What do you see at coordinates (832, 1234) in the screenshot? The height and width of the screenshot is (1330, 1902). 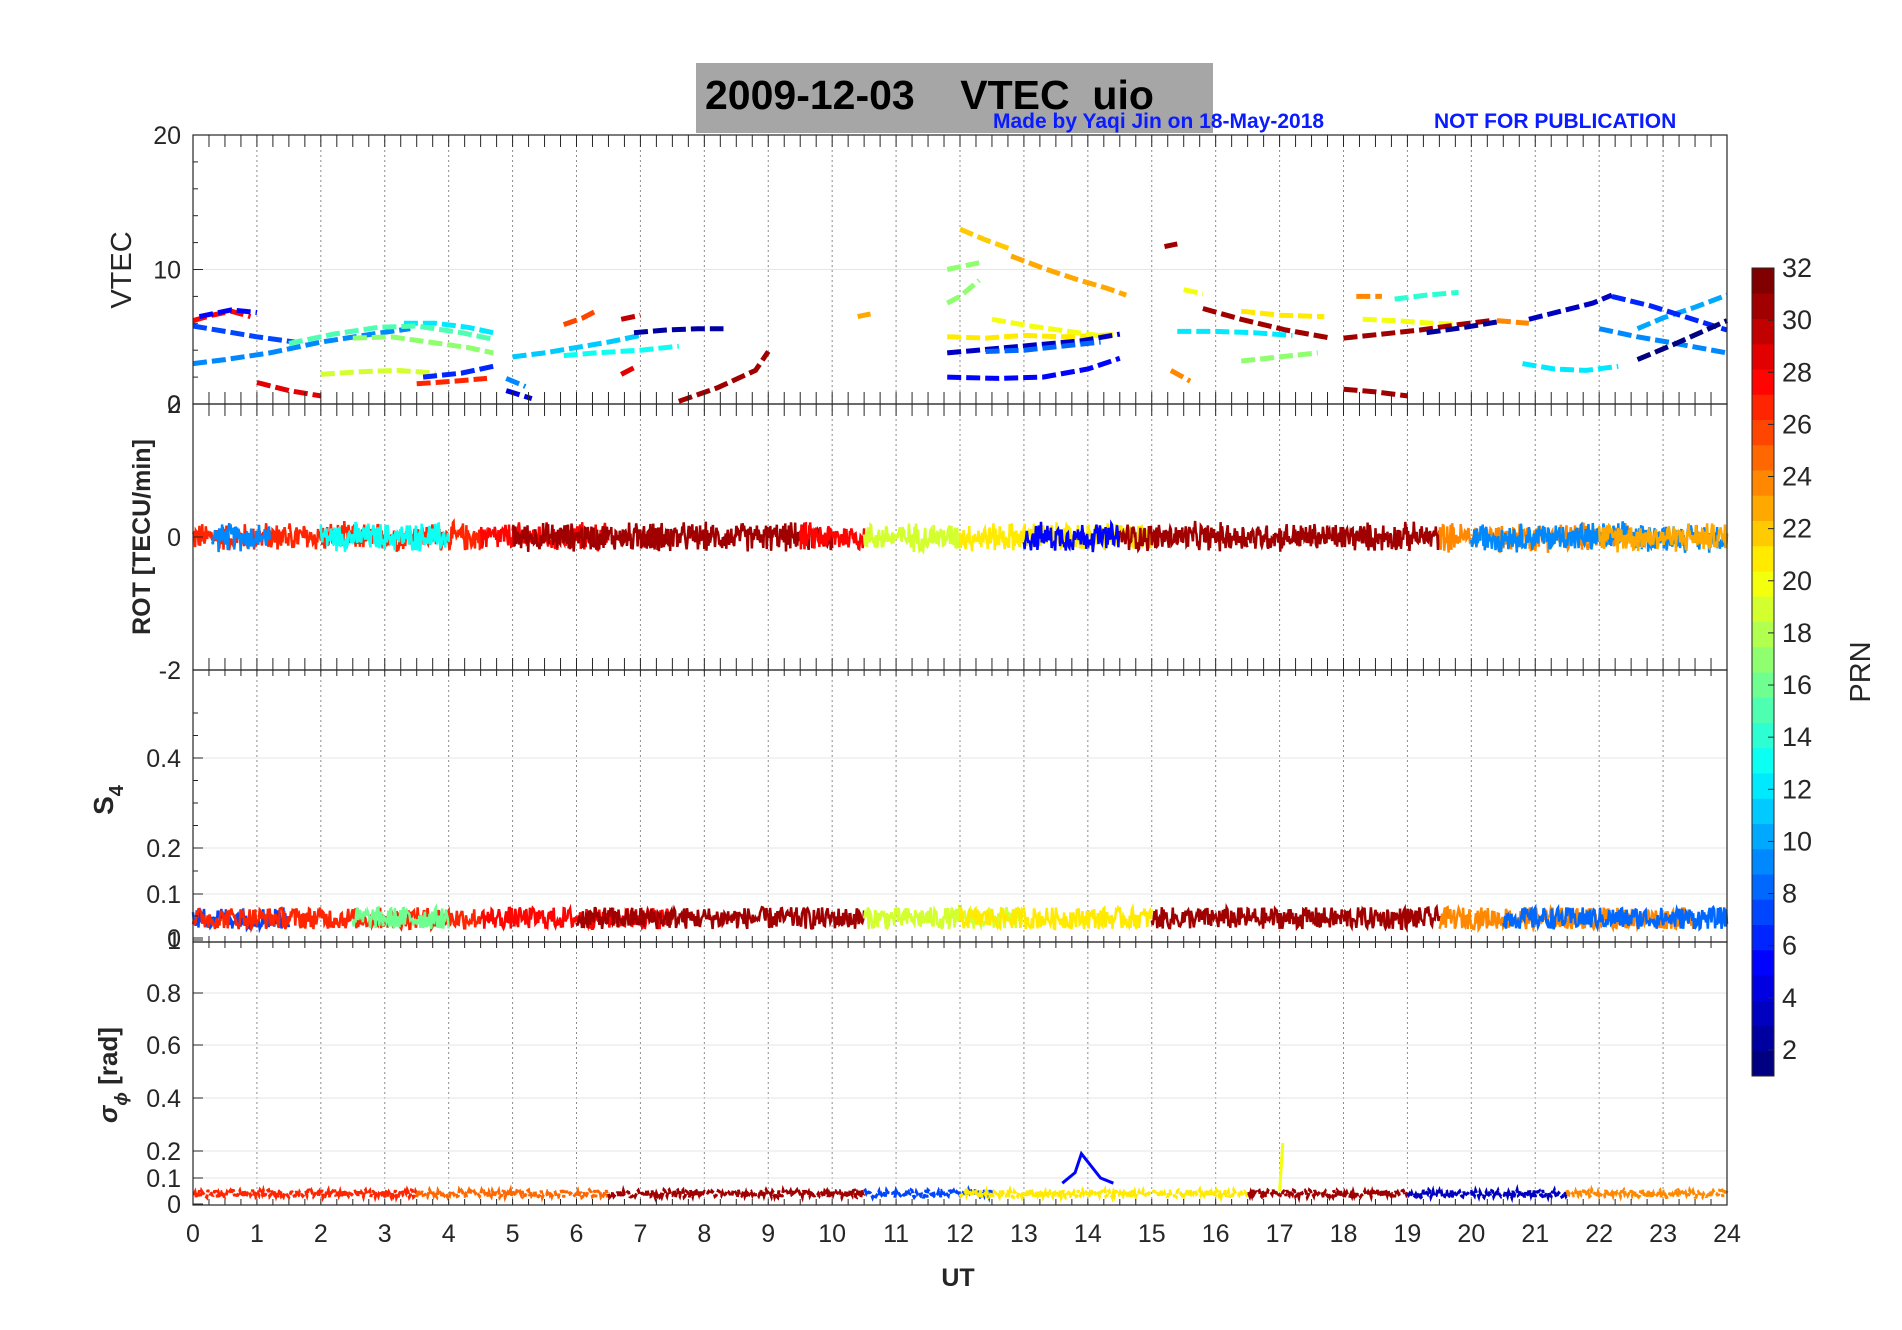 I see `x-tick-label: 10` at bounding box center [832, 1234].